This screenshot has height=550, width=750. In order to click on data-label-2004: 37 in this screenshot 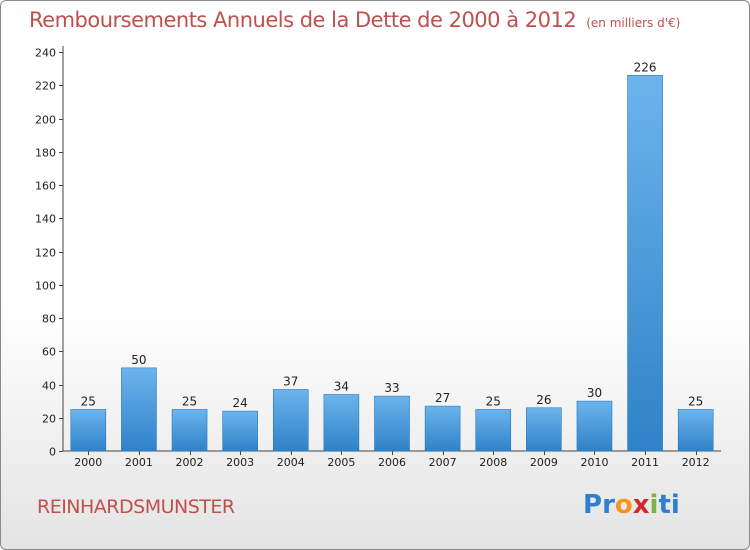, I will do `click(290, 381)`.